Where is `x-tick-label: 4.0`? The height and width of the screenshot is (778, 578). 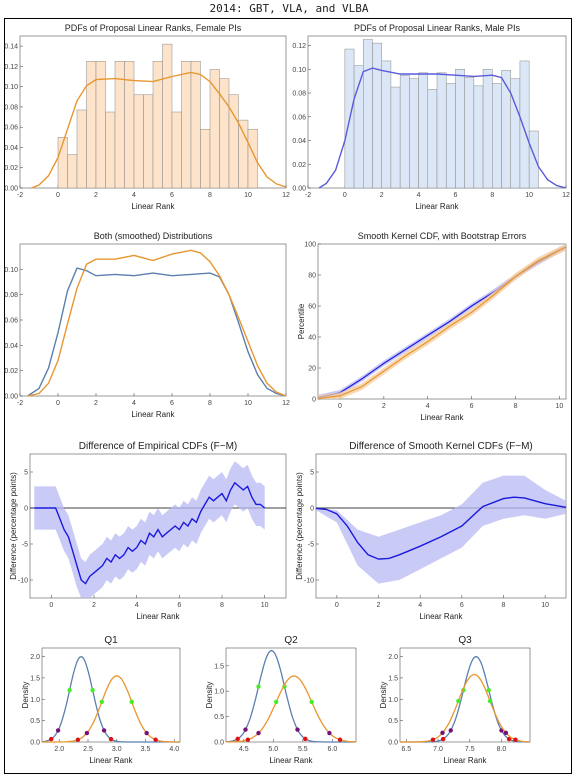
x-tick-label: 4.0 is located at coordinates (174, 749).